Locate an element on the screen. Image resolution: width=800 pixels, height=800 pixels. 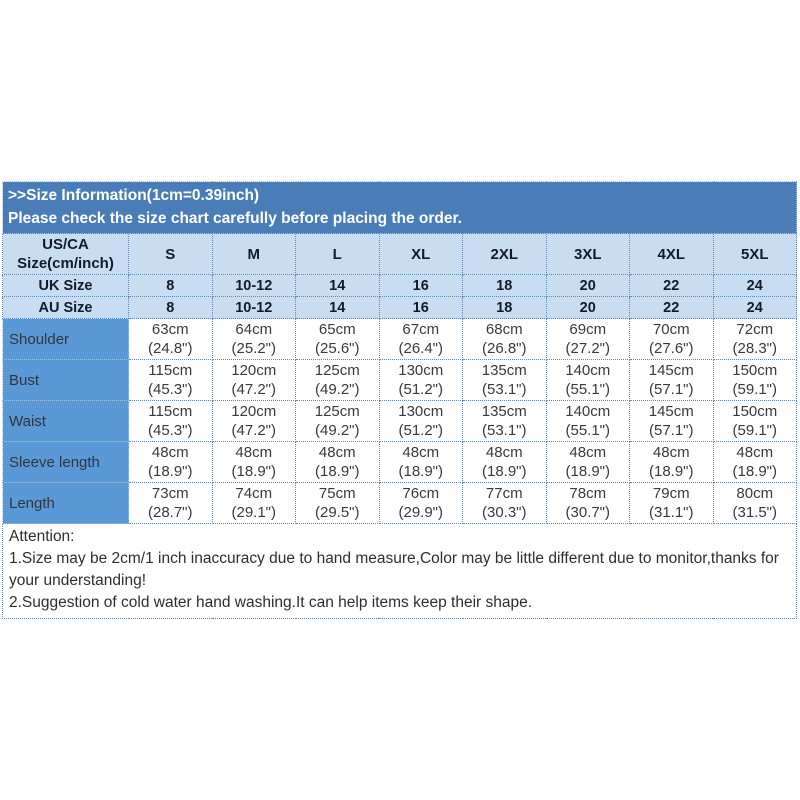
size-row-uk-size: UK Size 8 10-12 14 16 18 20 22 24 is located at coordinates (399, 285).